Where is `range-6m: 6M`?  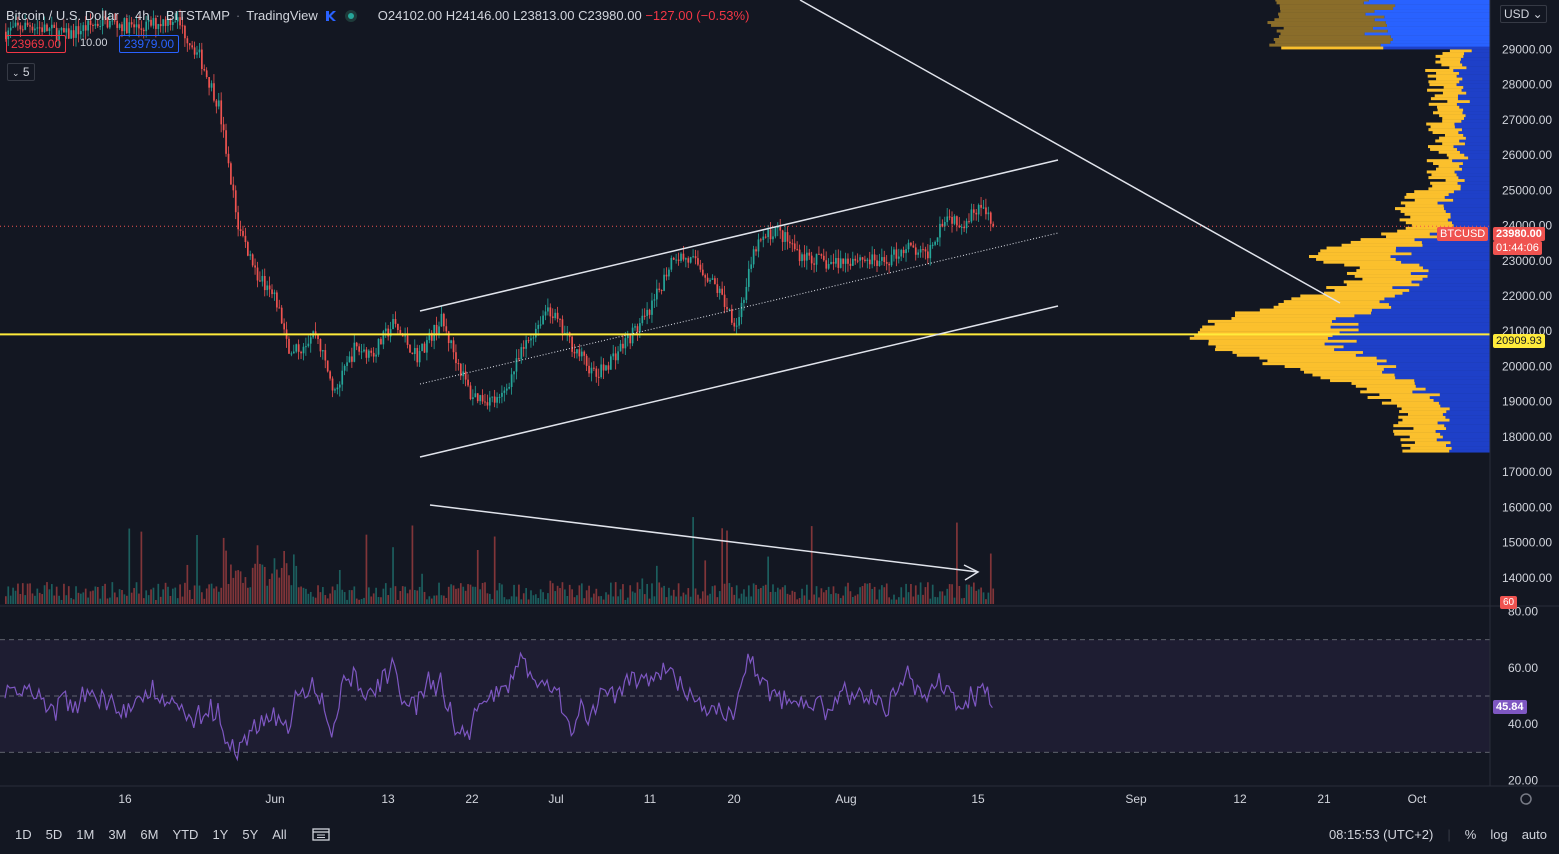 range-6m: 6M is located at coordinates (149, 834).